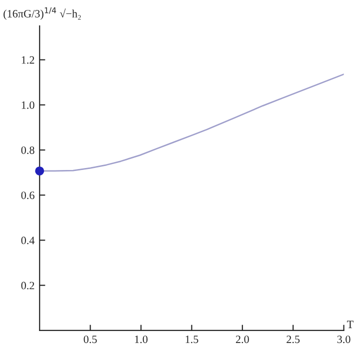 Image resolution: width=360 pixels, height=346 pixels. Describe the element at coordinates (27, 150) in the screenshot. I see `y-tick-label: 0.8` at that location.